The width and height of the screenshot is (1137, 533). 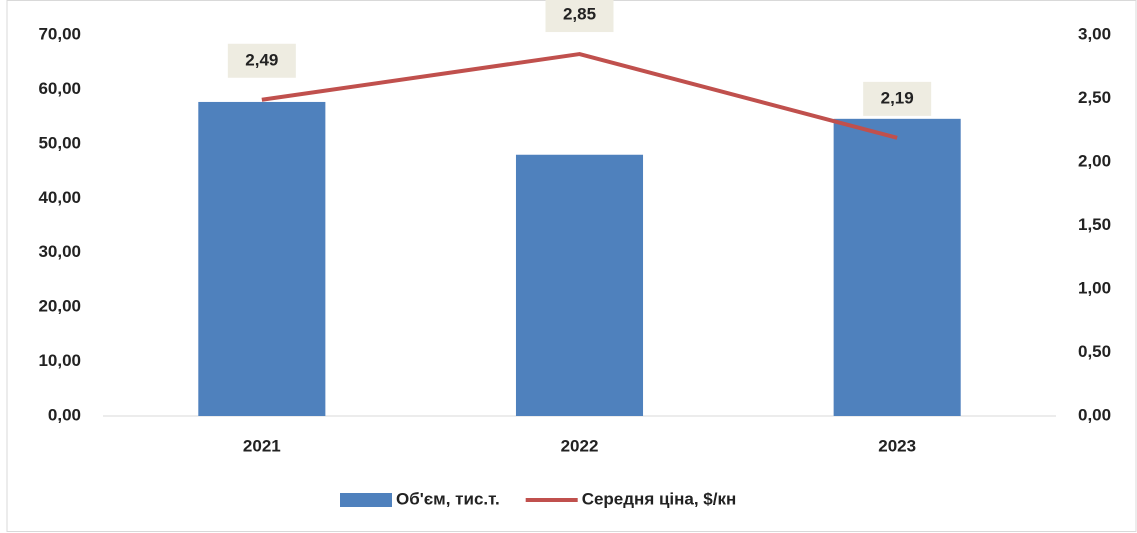 I want to click on legend-label: Об'єм, тис.т., so click(x=448, y=498).